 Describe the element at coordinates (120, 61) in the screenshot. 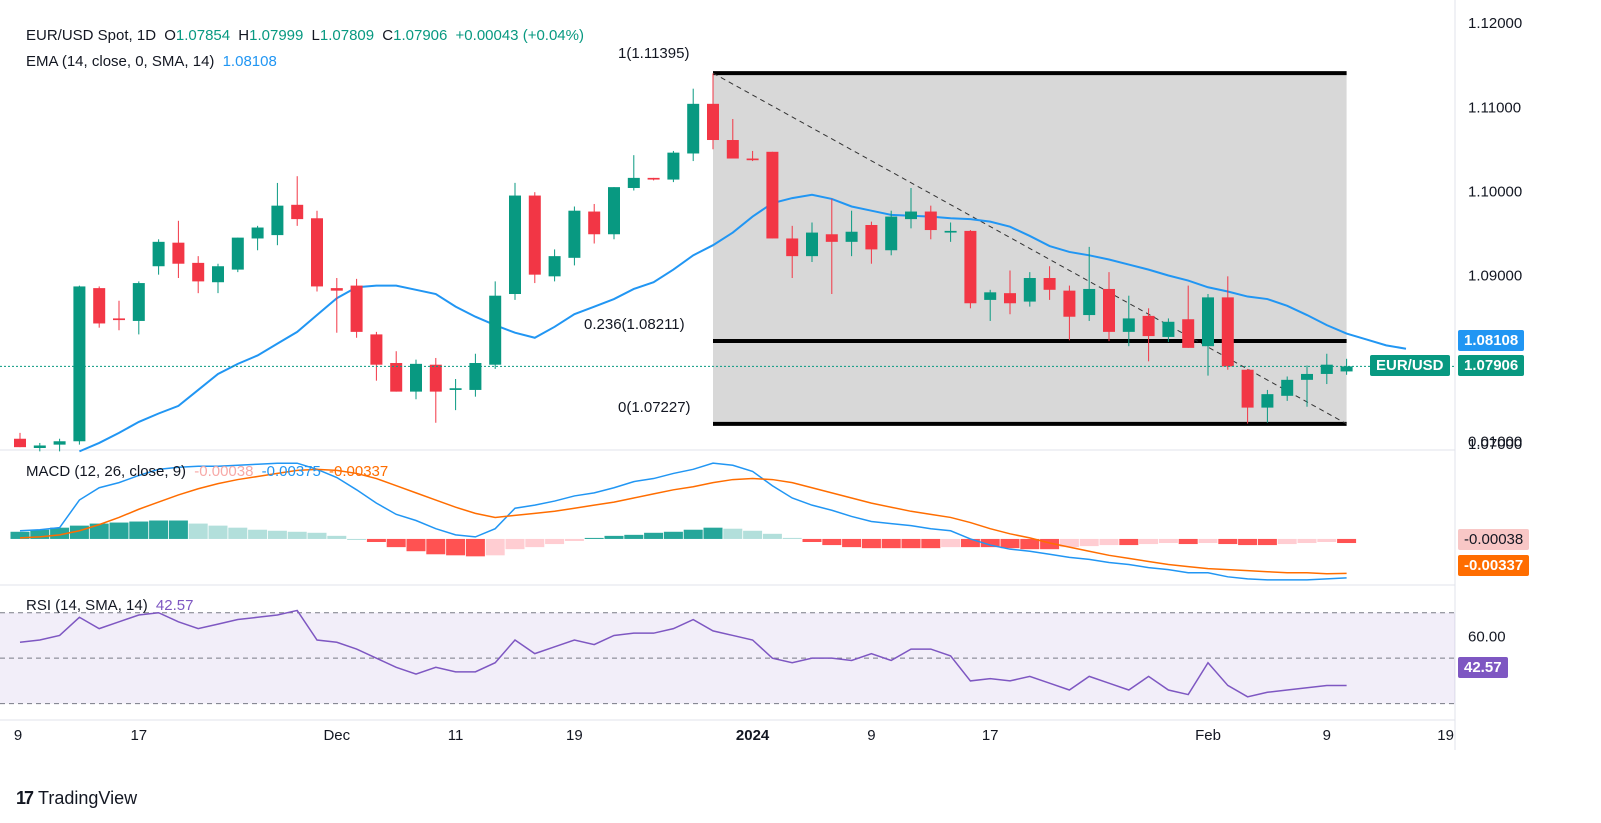

I see `ema-label: EMA (14, close, 0, SMA, 14)` at that location.